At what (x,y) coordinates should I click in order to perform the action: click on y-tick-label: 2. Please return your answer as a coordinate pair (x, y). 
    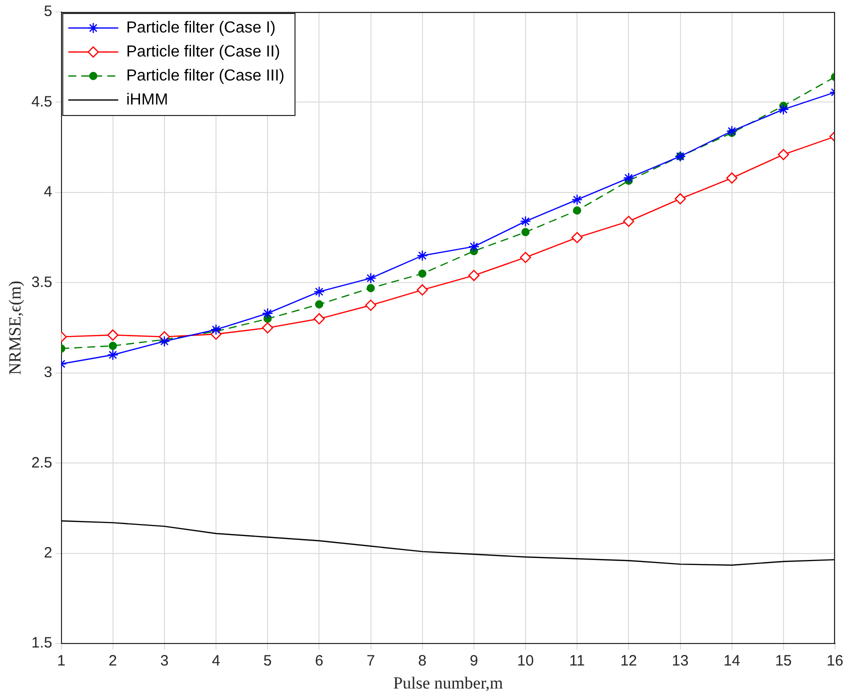
    Looking at the image, I should click on (48, 553).